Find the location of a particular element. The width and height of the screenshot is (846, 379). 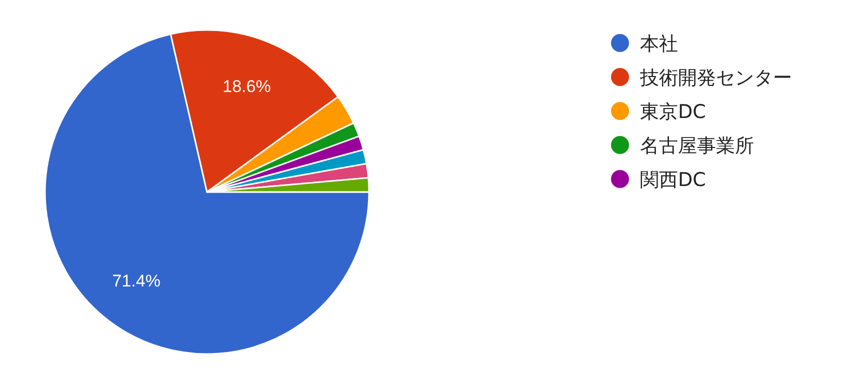

legend-label: 名古屋事業所 is located at coordinates (697, 146).